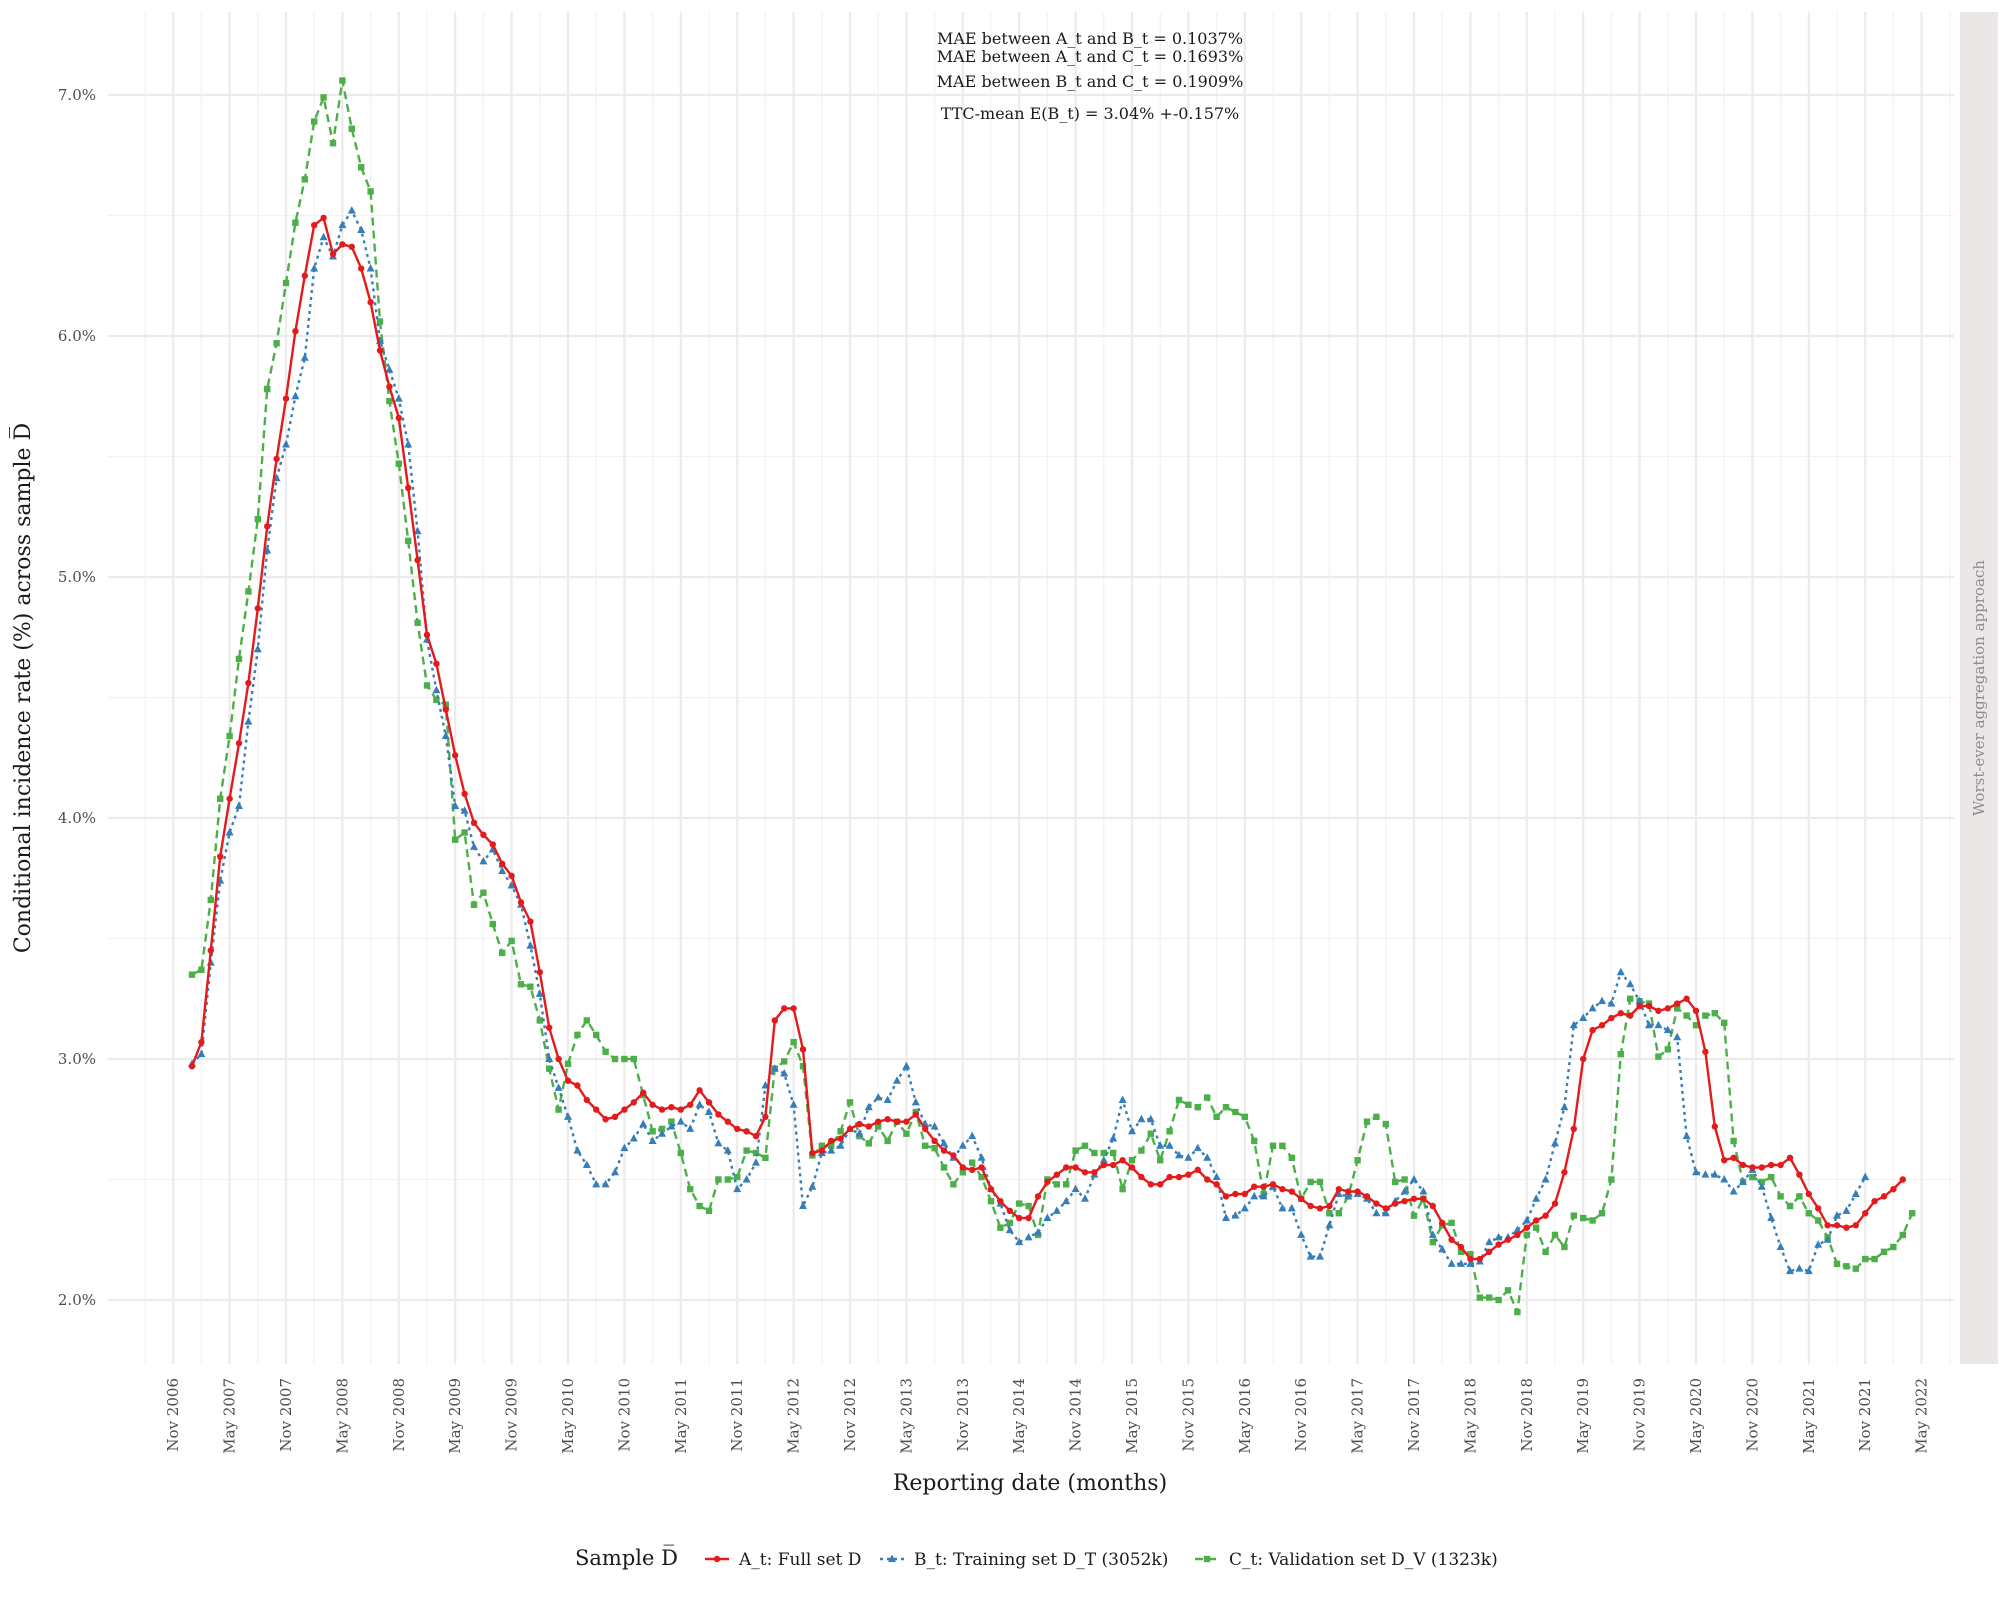  What do you see at coordinates (1207, 1559) in the screenshot?
I see `legend-entry-c-marker` at bounding box center [1207, 1559].